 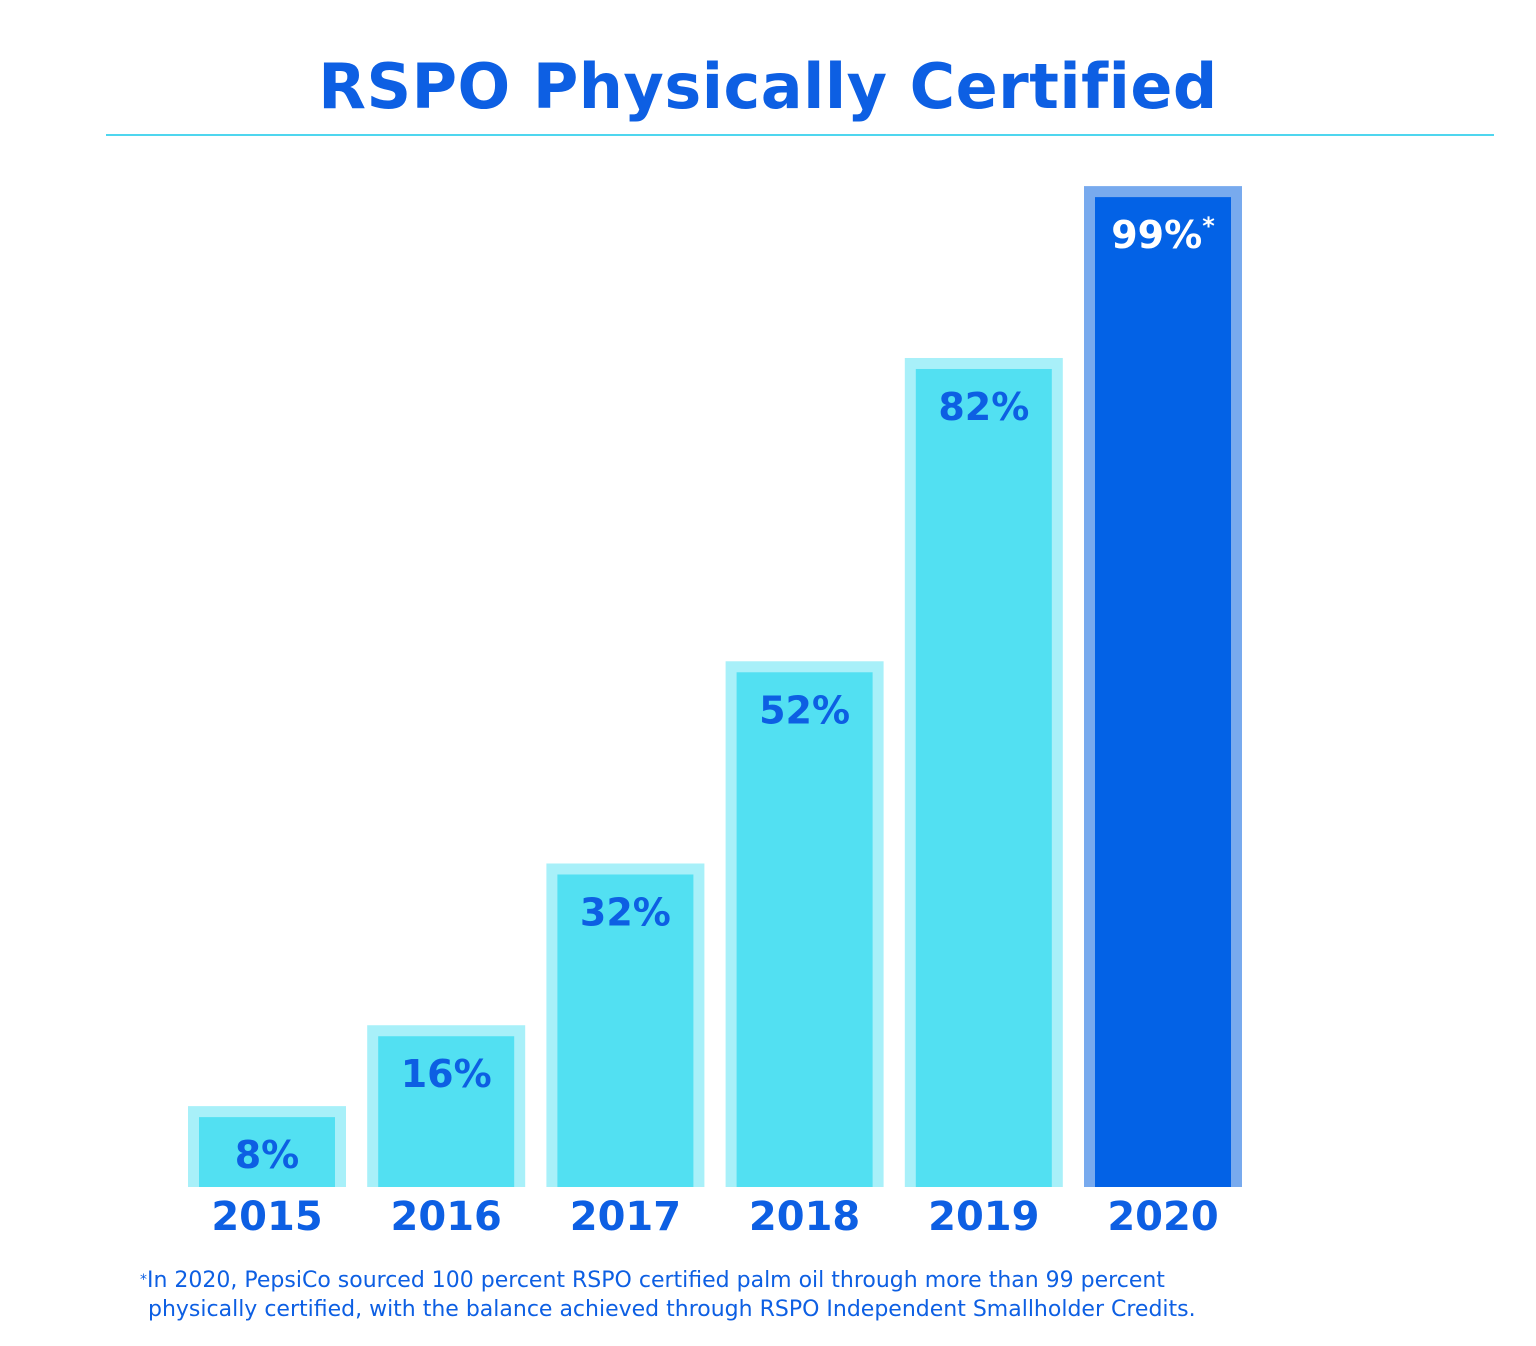 I want to click on bar-2017, so click(x=625, y=1030).